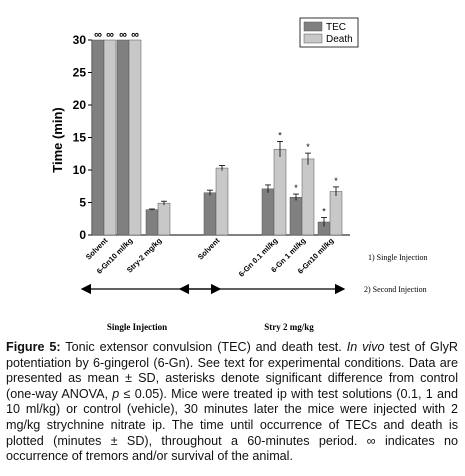 Image resolution: width=465 pixels, height=476 pixels. I want to click on x-tick-label: Solvent, so click(209, 249).